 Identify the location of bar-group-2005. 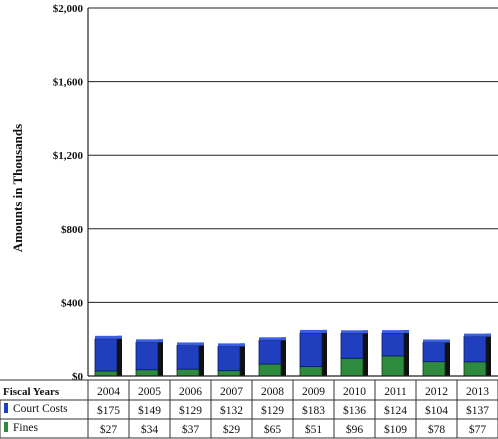
(149, 358).